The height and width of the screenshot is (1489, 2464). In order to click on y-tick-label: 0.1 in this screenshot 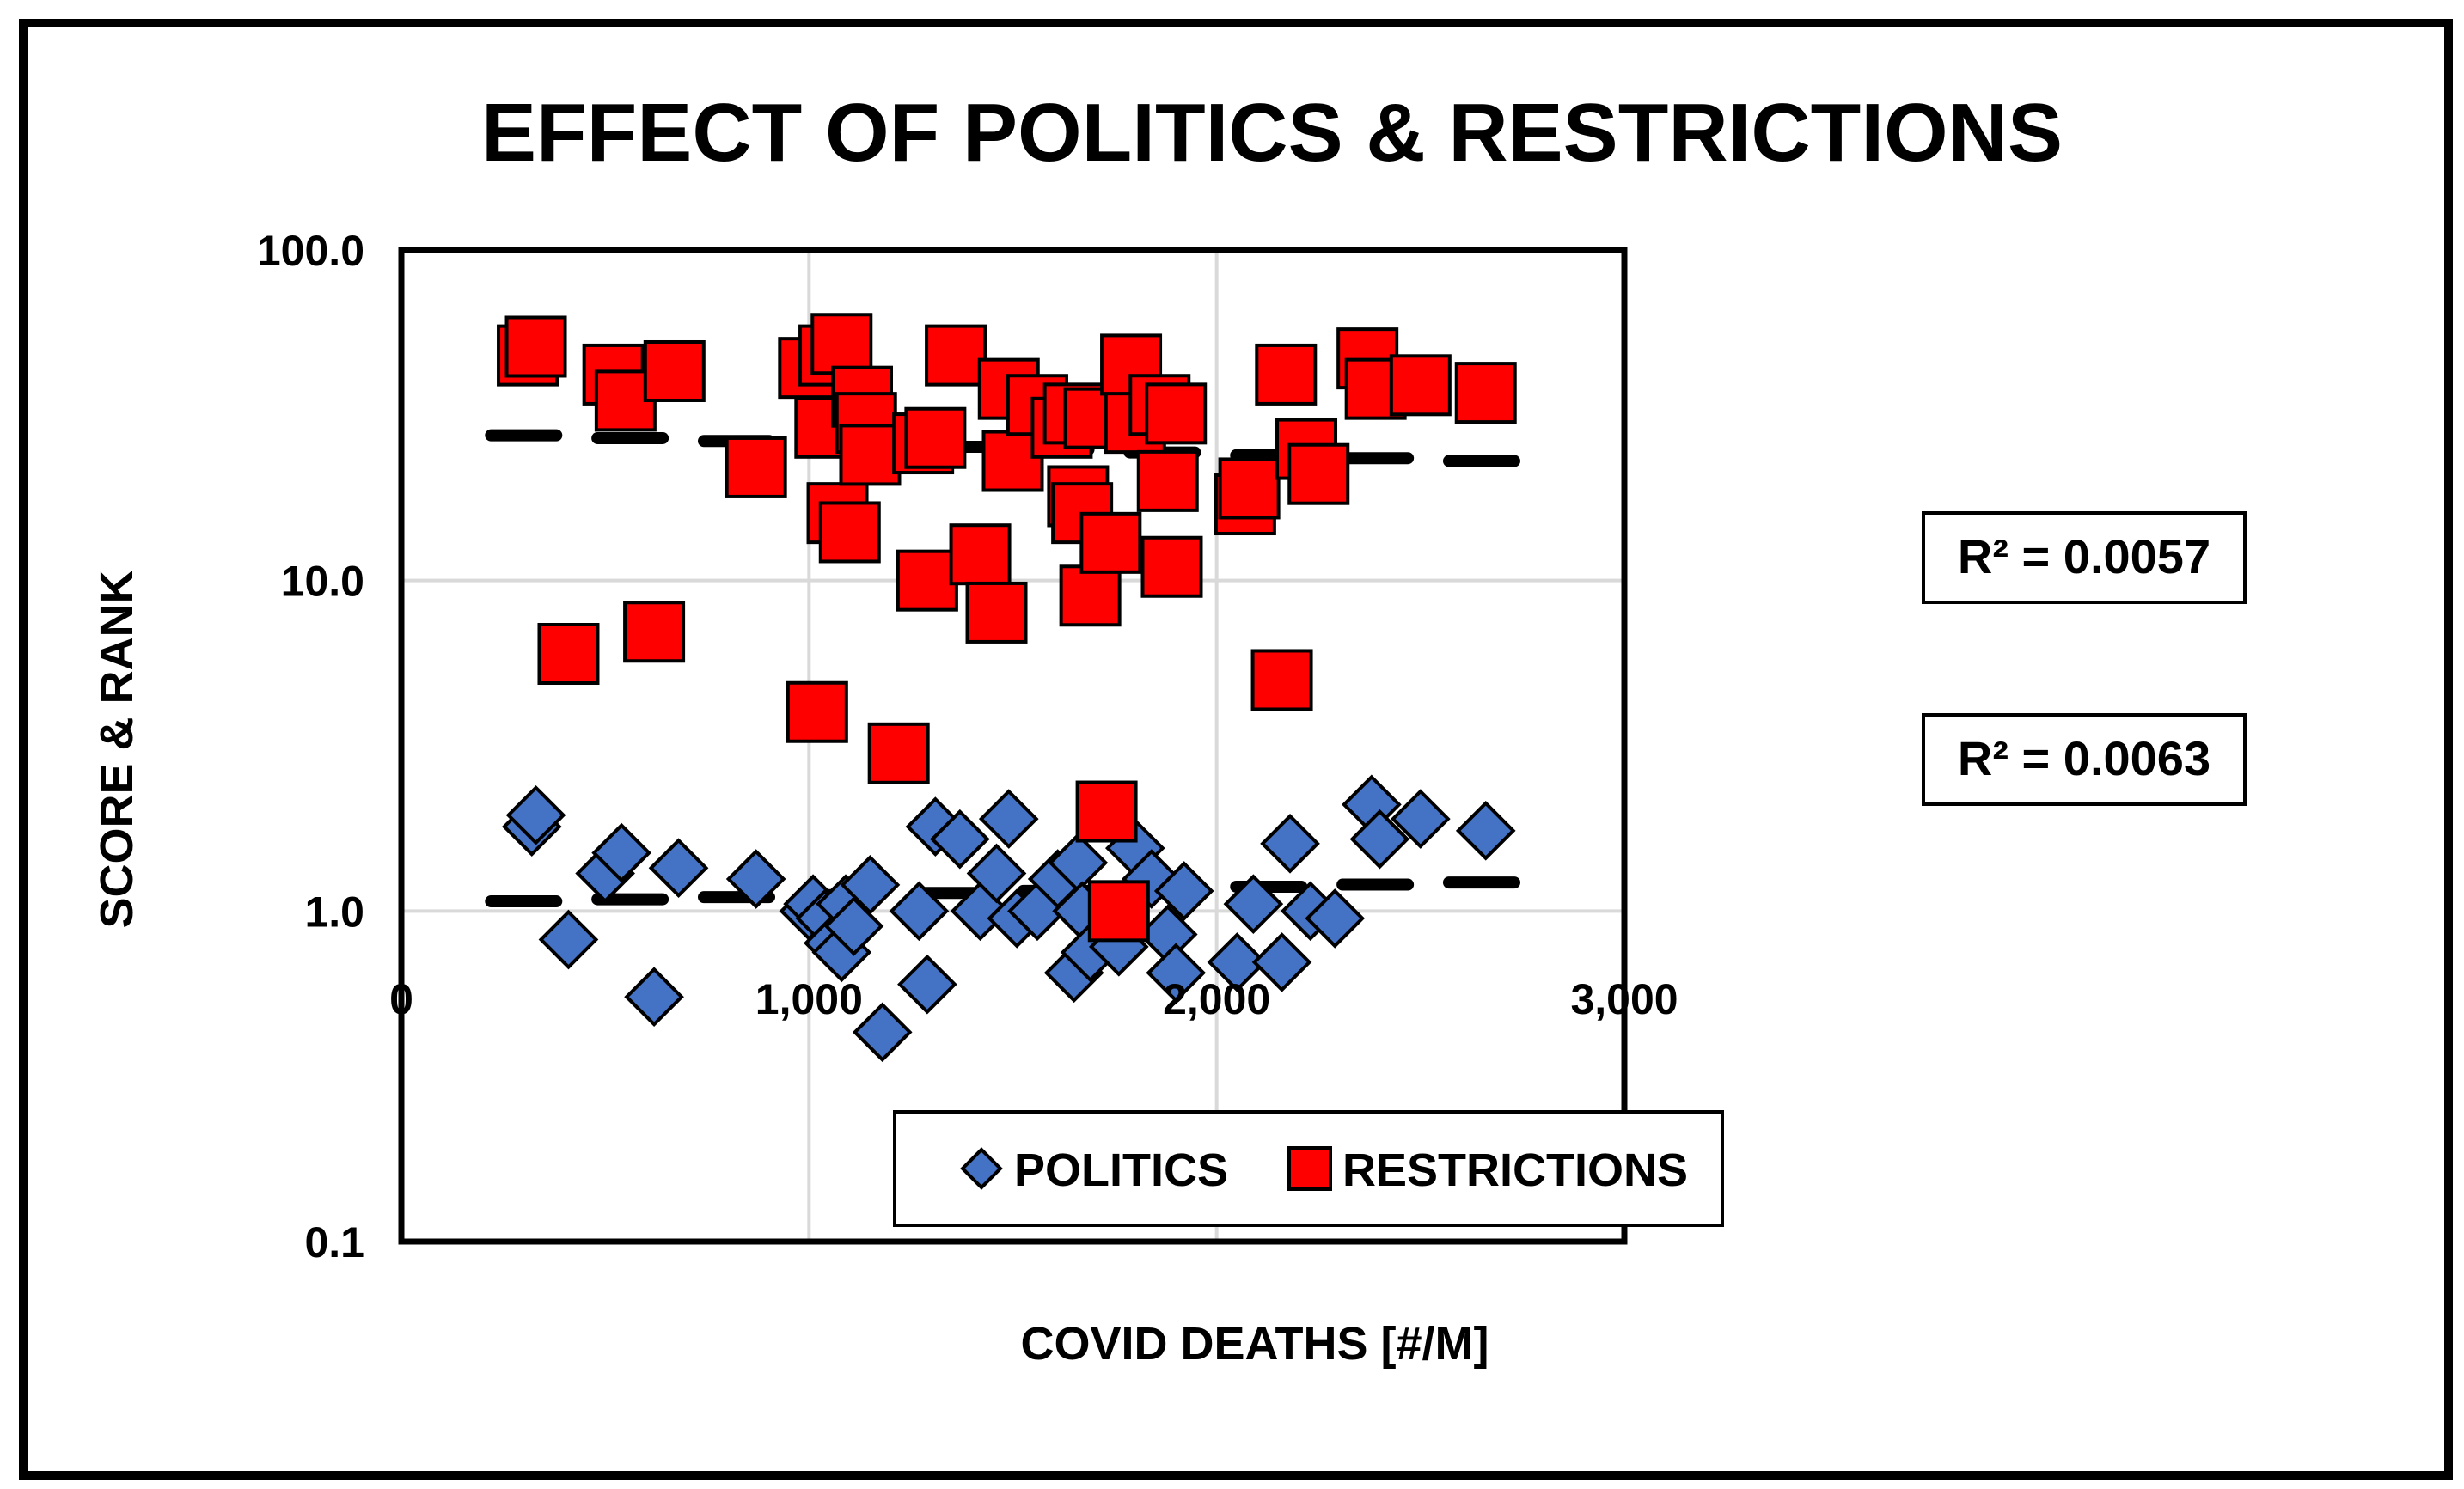, I will do `click(334, 1242)`.